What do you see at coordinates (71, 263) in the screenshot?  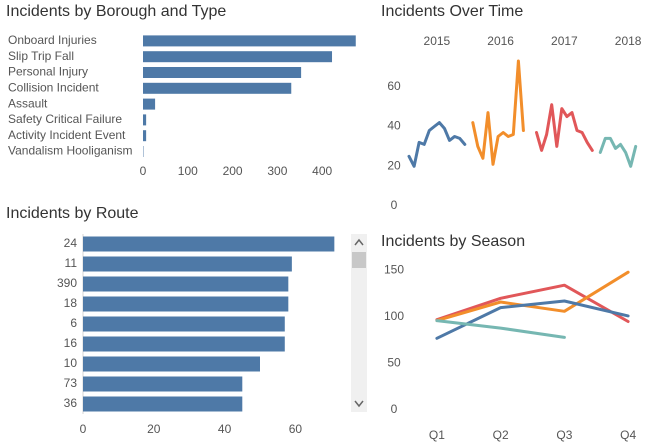 I see `y-tick-label: 11` at bounding box center [71, 263].